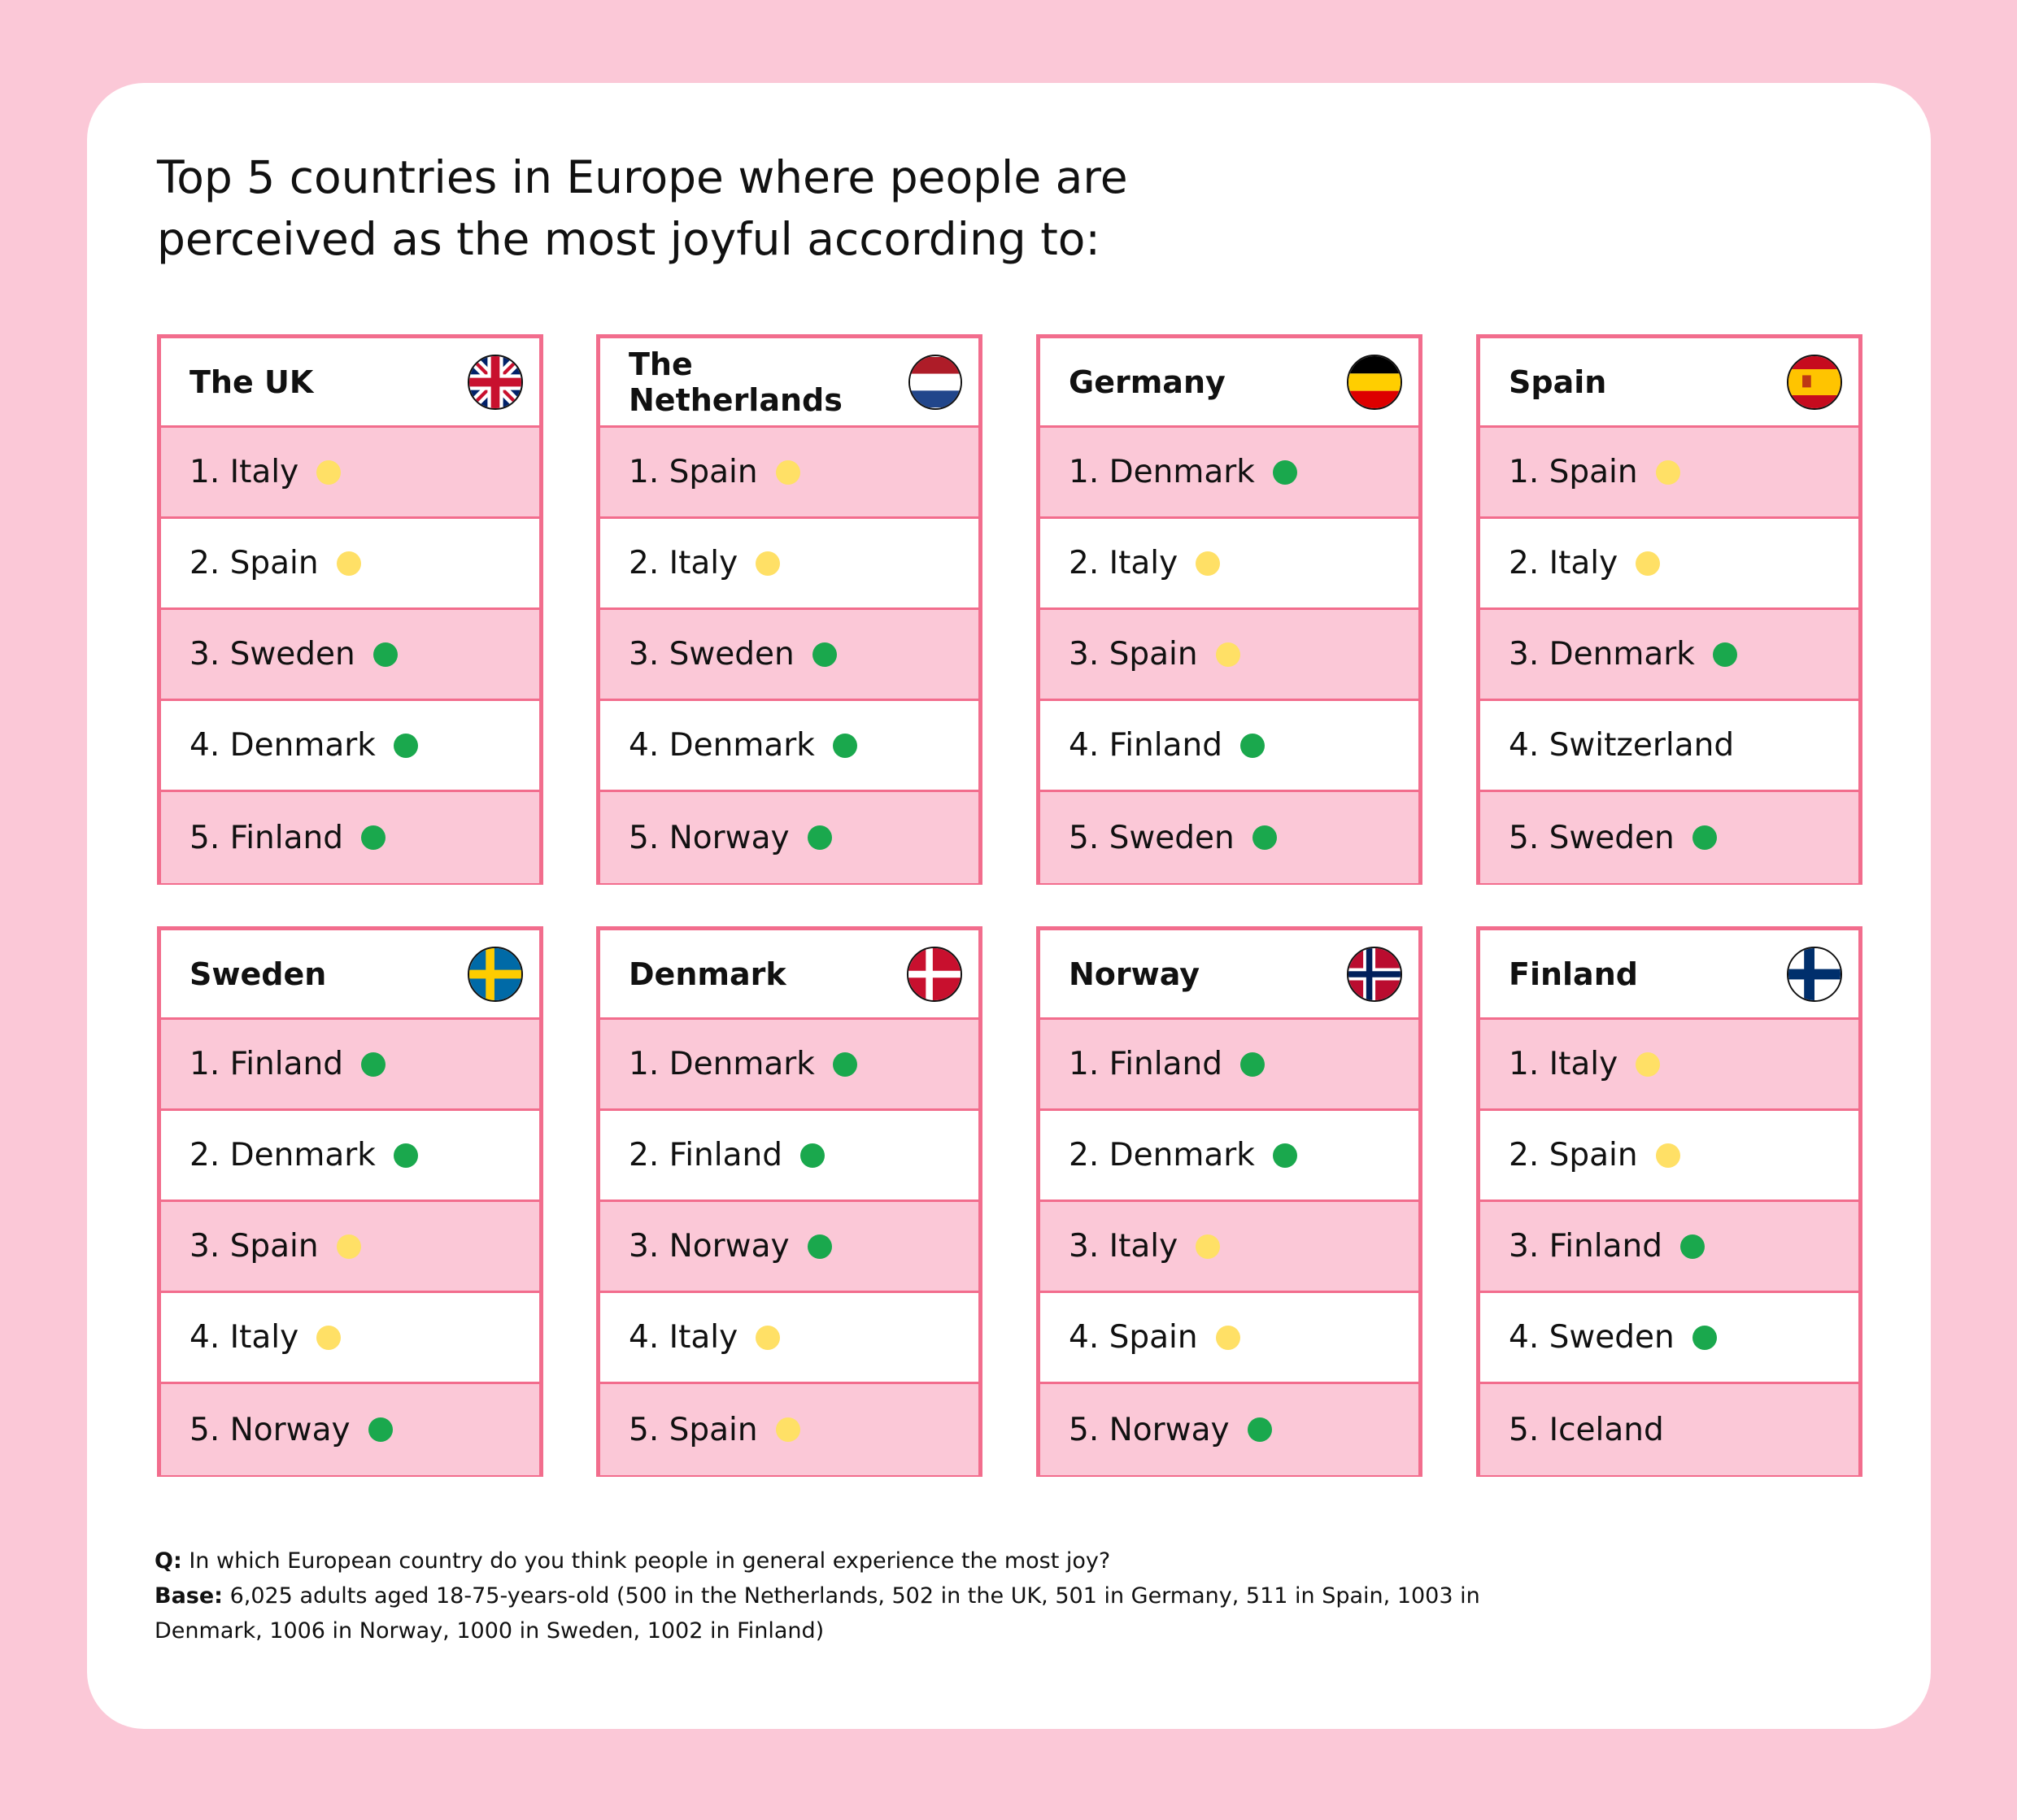 The width and height of the screenshot is (2017, 1820). I want to click on ranking-label: 2. Denmark, so click(283, 1155).